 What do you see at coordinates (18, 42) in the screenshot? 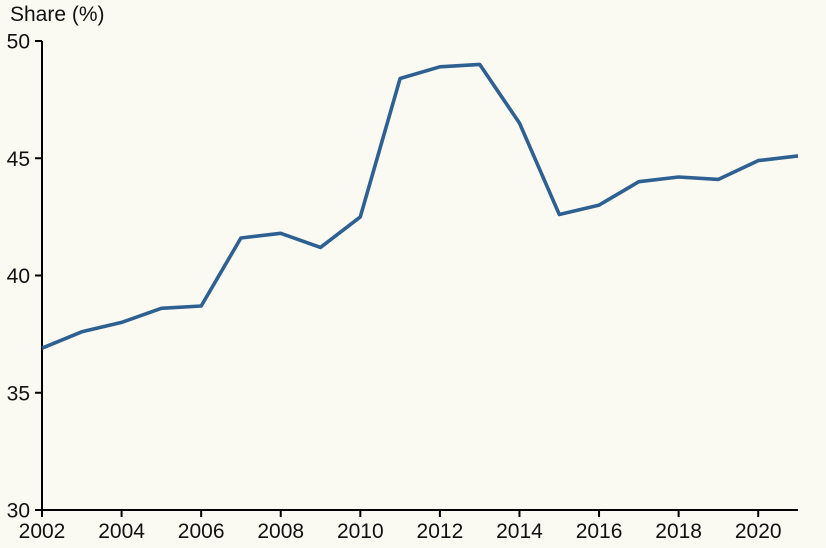
I see `y-tick-label: 50` at bounding box center [18, 42].